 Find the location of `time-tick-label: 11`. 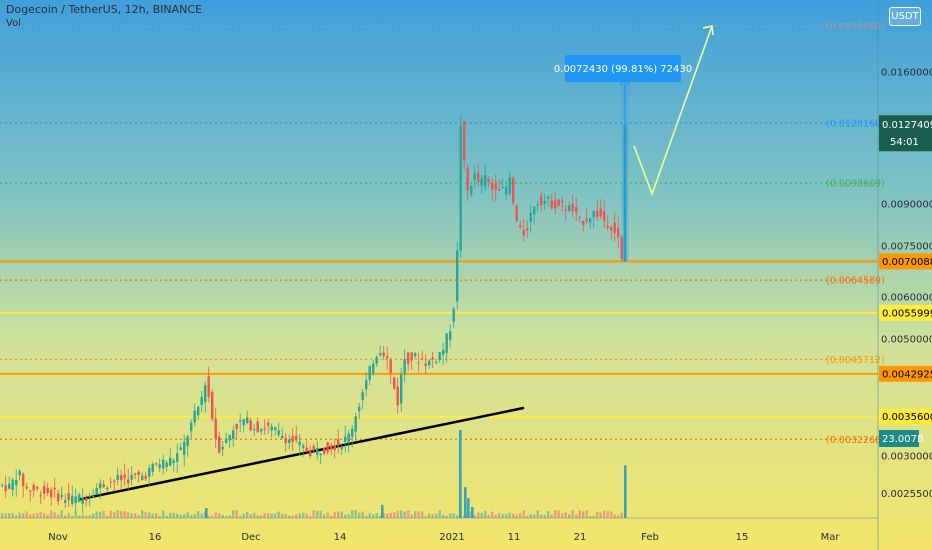

time-tick-label: 11 is located at coordinates (514, 537).